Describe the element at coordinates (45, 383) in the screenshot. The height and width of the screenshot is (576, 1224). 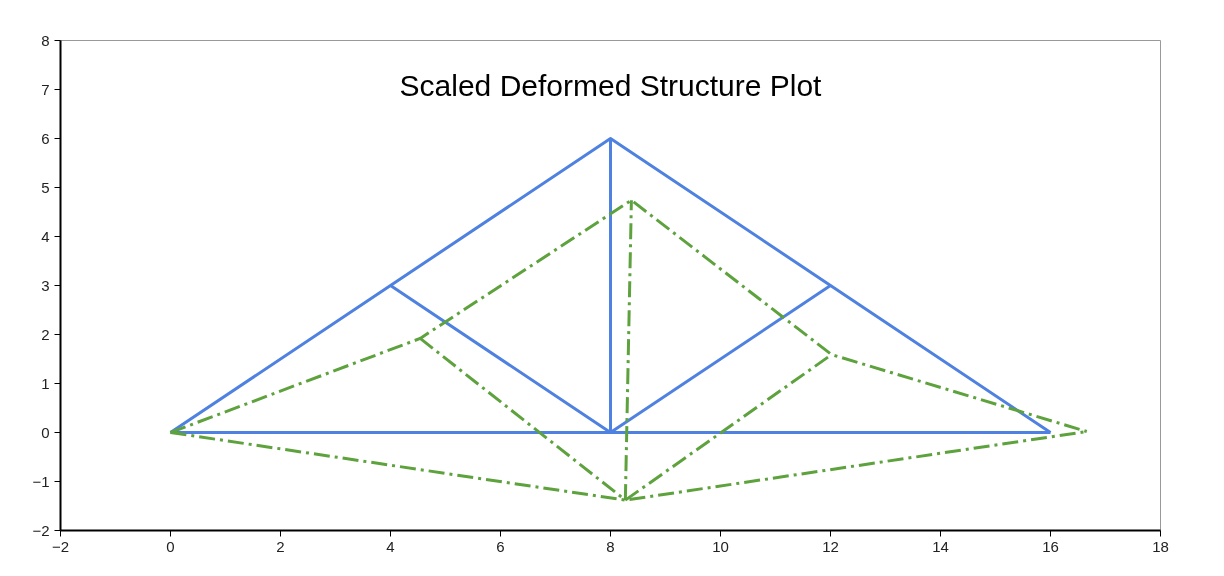
I see `y-tick-label: 1` at that location.